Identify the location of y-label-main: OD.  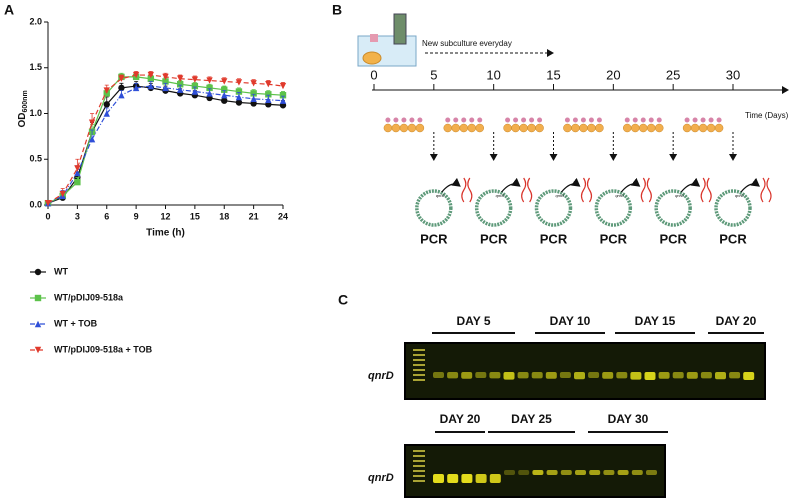
(22, 120).